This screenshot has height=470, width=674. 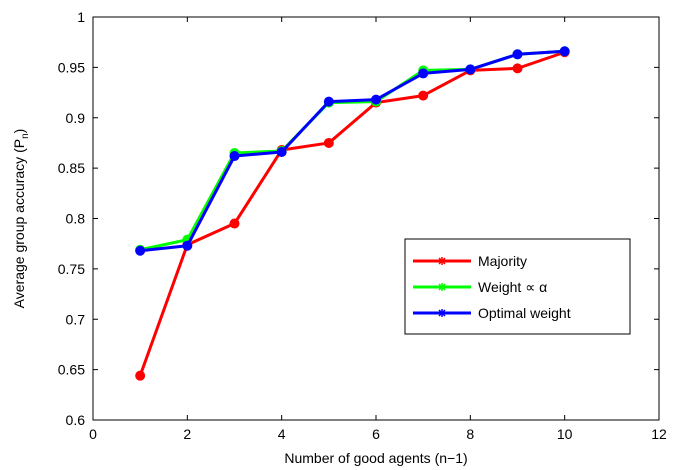 I want to click on y-tick-label: 0.9, so click(x=76, y=118).